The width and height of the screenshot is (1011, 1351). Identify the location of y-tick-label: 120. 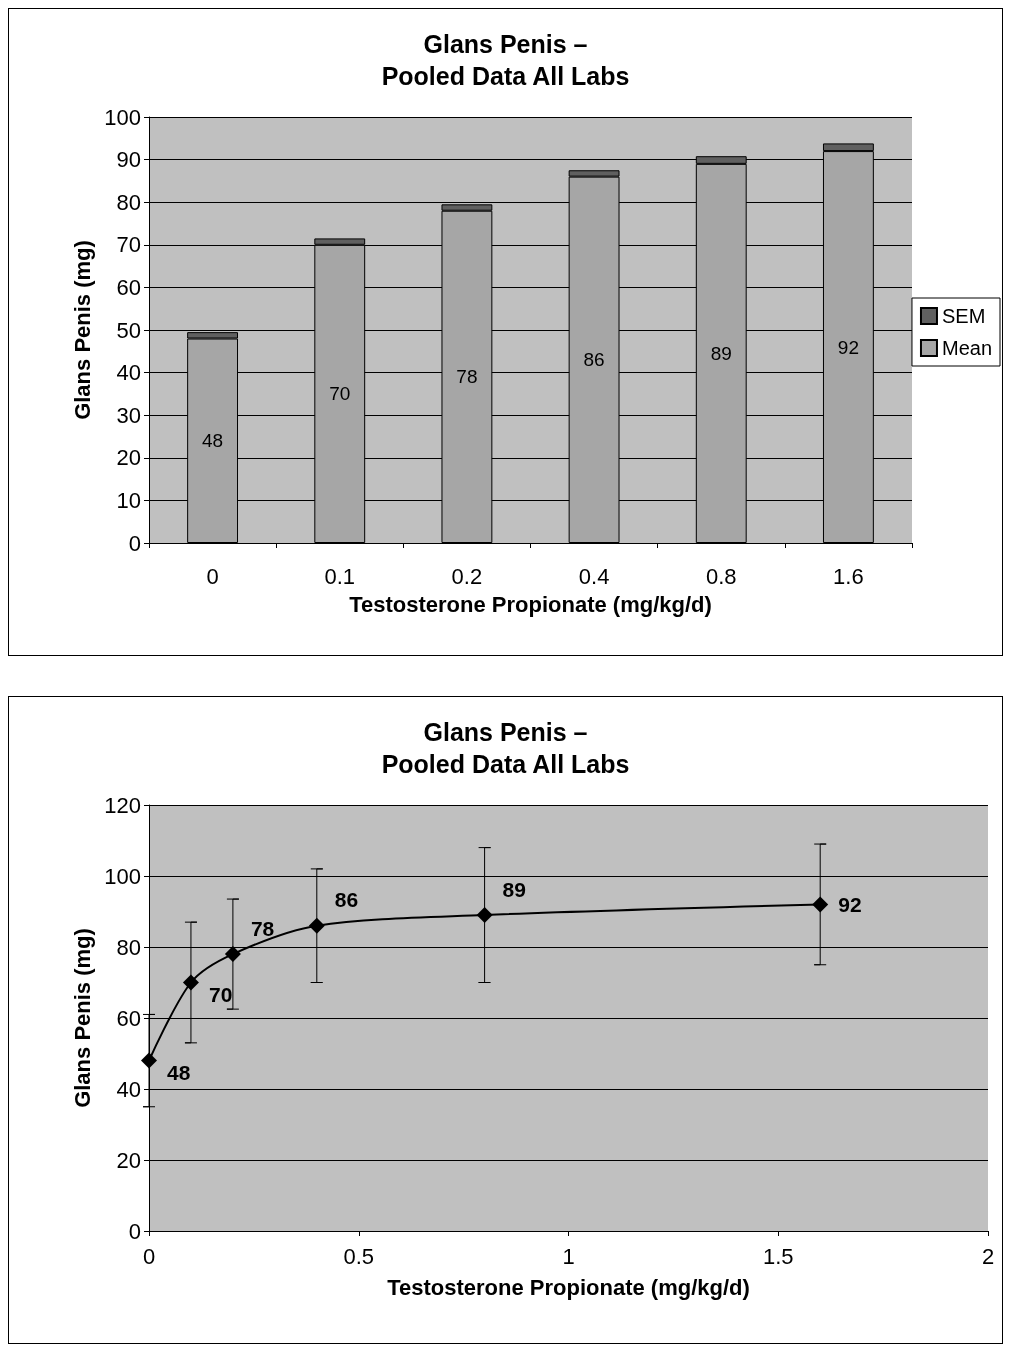
(122, 805).